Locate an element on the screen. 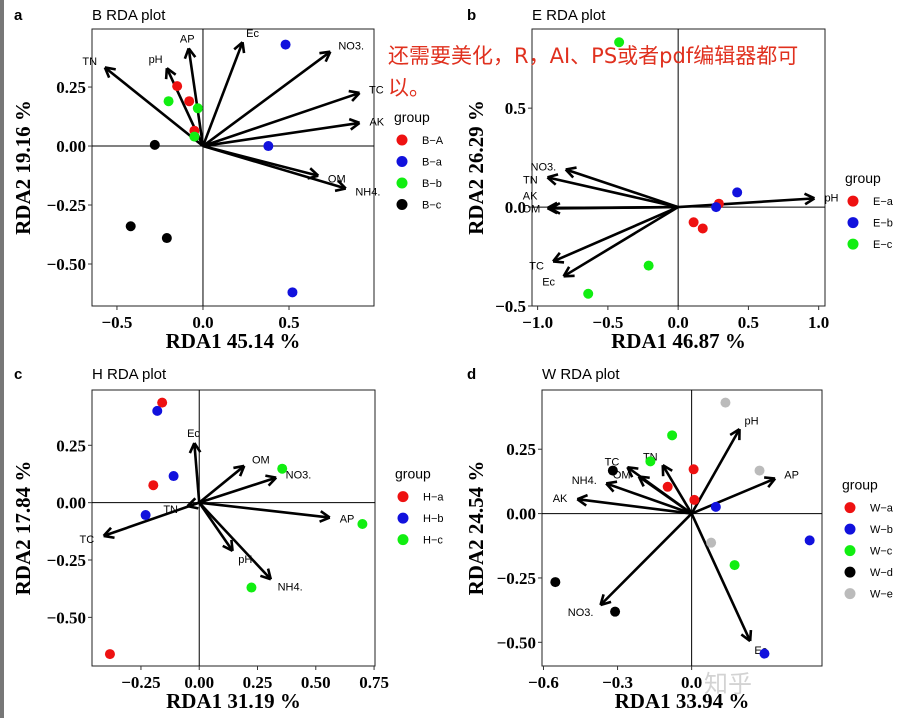  x-axis-title: RDA1 46.87 % is located at coordinates (678, 341).